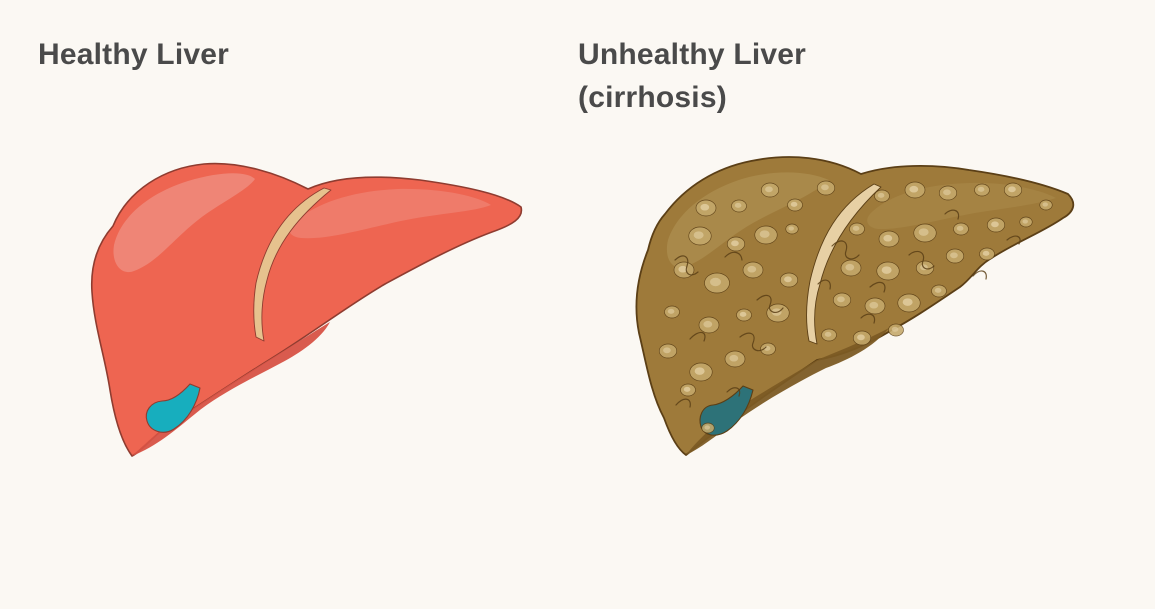 The height and width of the screenshot is (609, 1155). What do you see at coordinates (692, 54) in the screenshot?
I see `unhealthy-liver-title-line: Unhealthy Liver` at bounding box center [692, 54].